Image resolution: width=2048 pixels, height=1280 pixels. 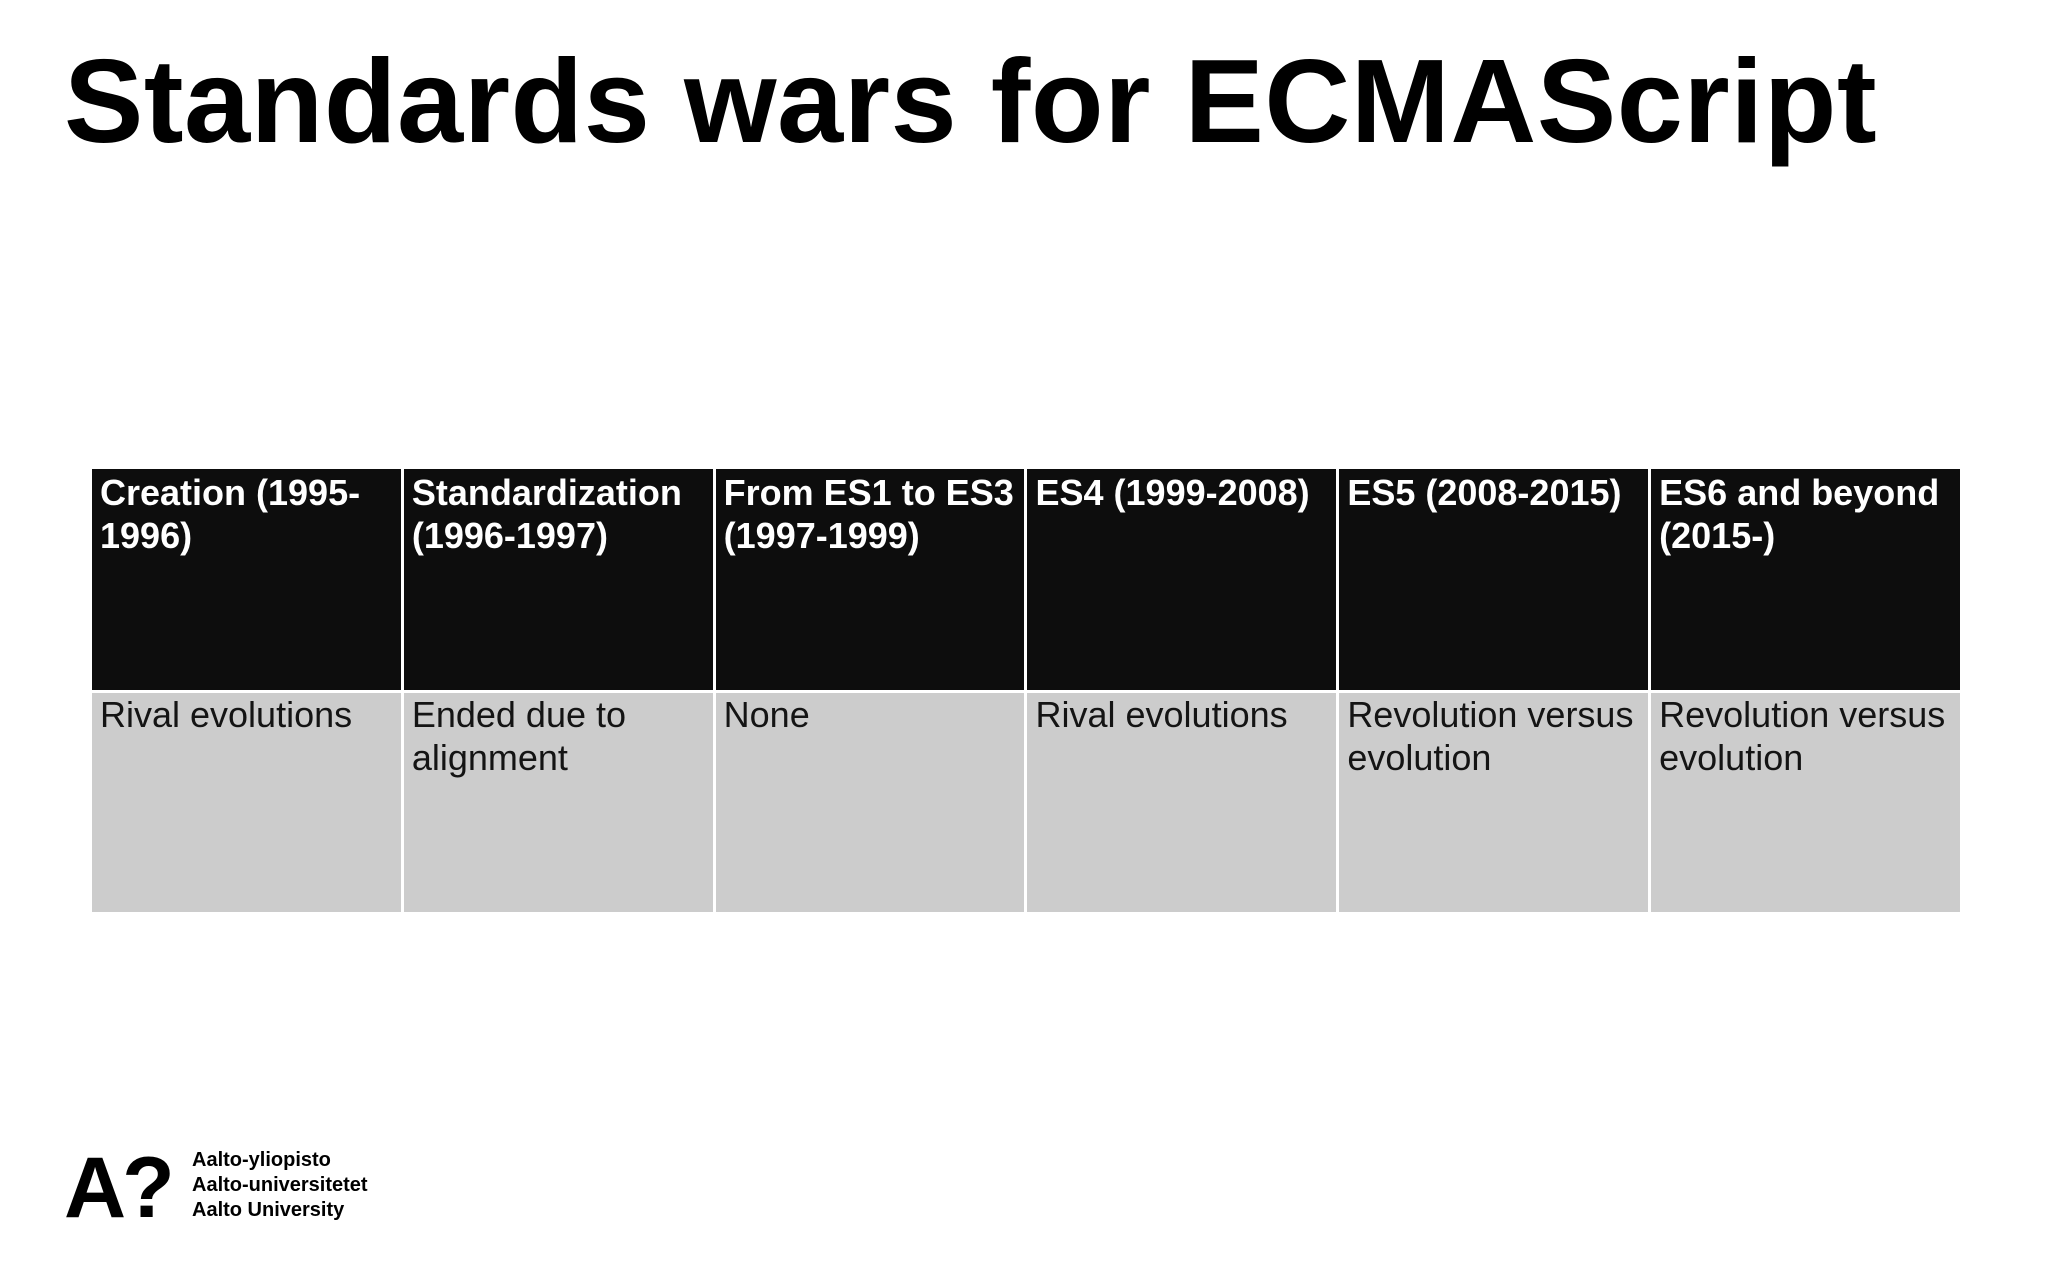 I want to click on header-es1-to-es3: From ES1 to ES3 (1997-1999), so click(x=870, y=579).